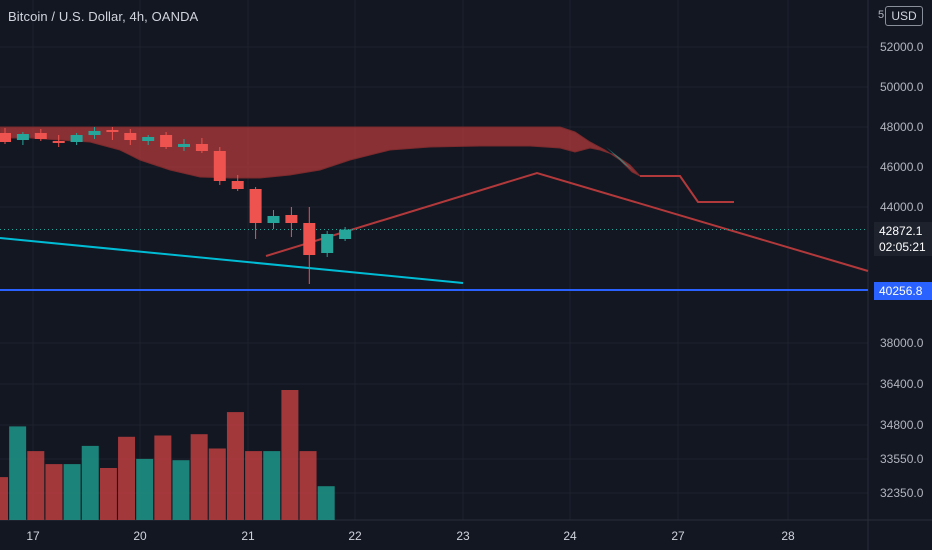 The image size is (932, 550). I want to click on cloud-twist, so click(619, 158).